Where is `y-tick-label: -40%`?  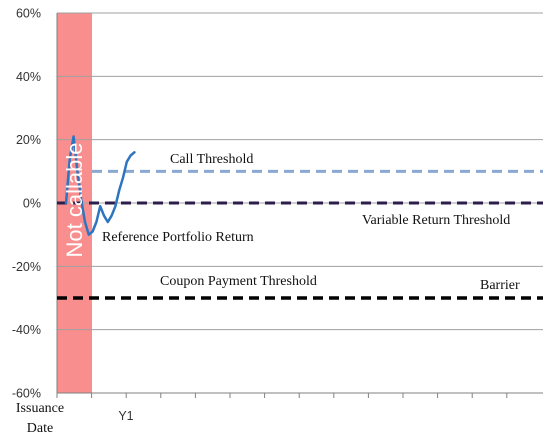
y-tick-label: -40% is located at coordinates (26, 330).